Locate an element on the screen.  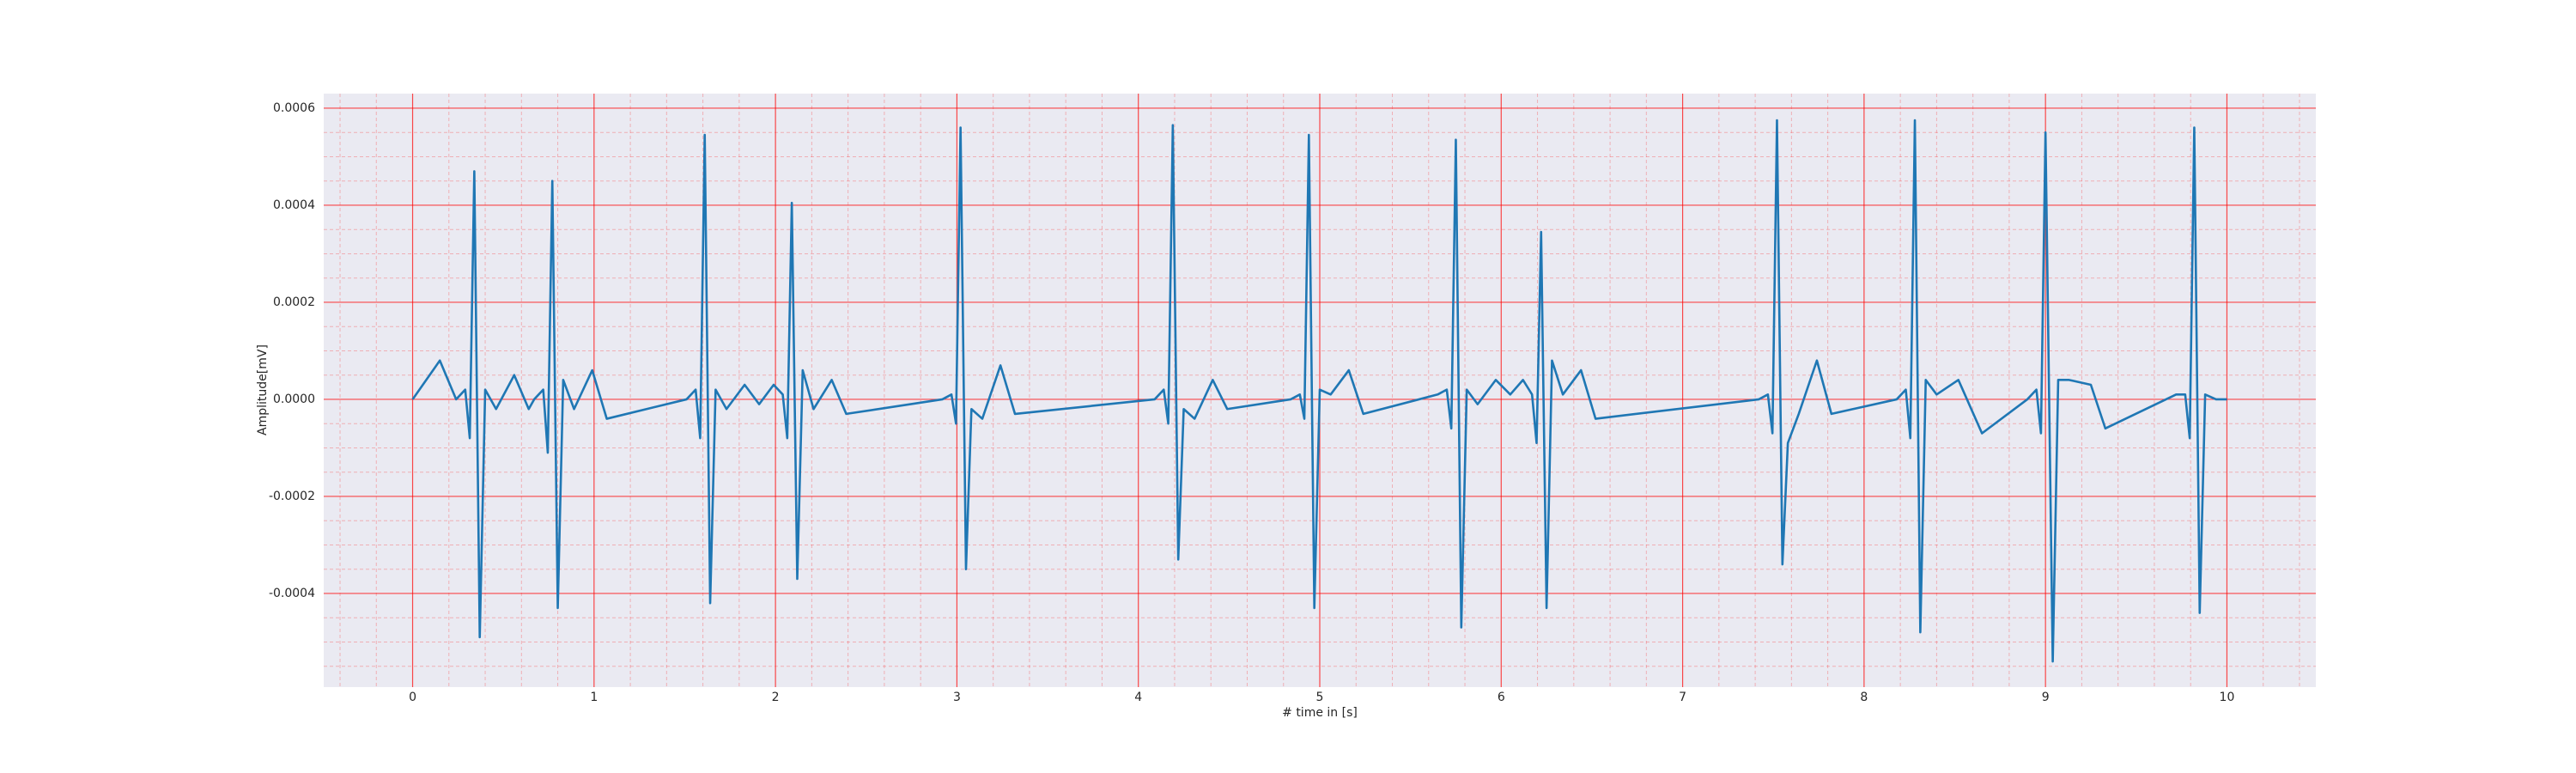
y-axis-label: Amplitude[mV] is located at coordinates (263, 389).